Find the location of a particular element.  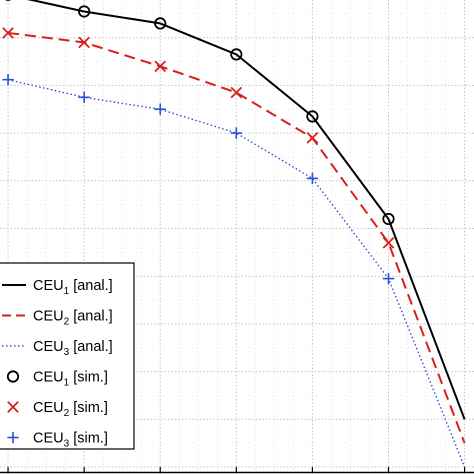

legend-label: CEU3 [sim.] is located at coordinates (70, 440).